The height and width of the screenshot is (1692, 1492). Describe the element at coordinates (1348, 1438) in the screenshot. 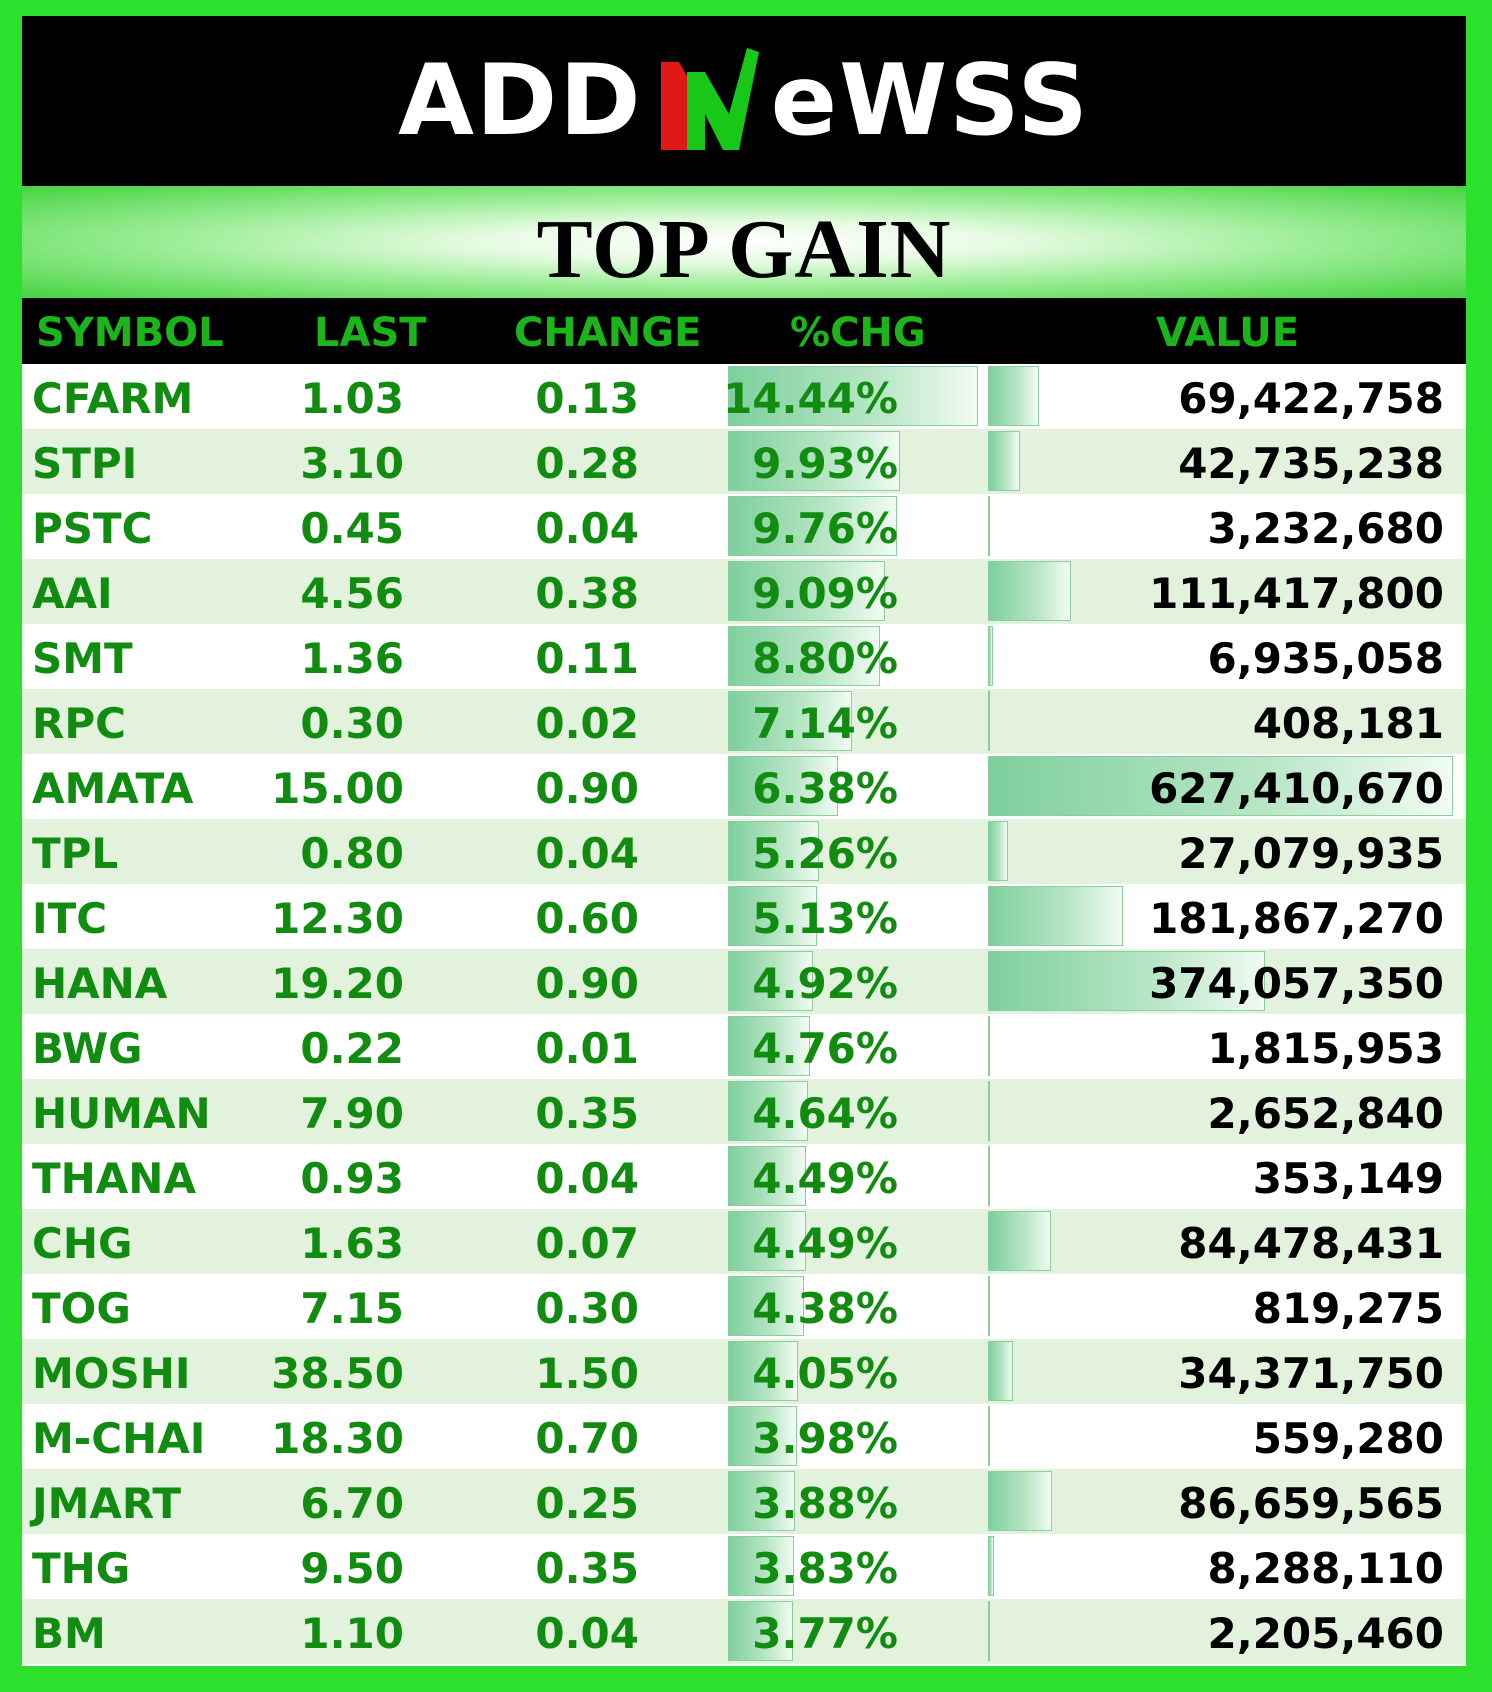

I see `value-cell: 559,280` at that location.